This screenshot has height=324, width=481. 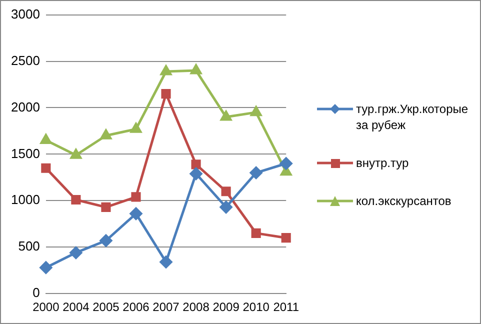 What do you see at coordinates (46, 307) in the screenshot?
I see `x-tick-label: 2000` at bounding box center [46, 307].